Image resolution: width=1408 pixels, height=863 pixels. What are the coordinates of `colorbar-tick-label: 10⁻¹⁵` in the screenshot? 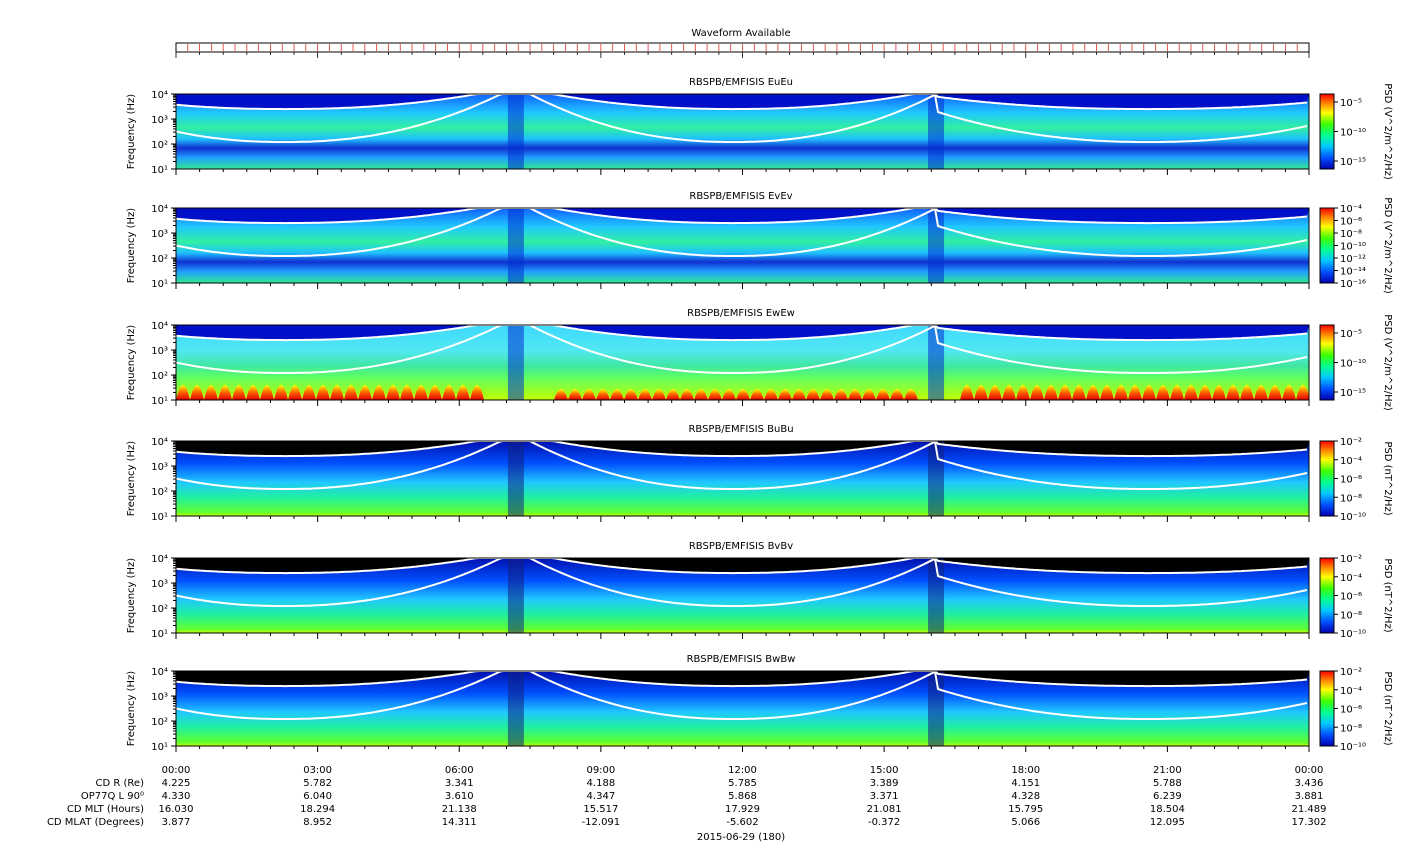 It's located at (1353, 162).